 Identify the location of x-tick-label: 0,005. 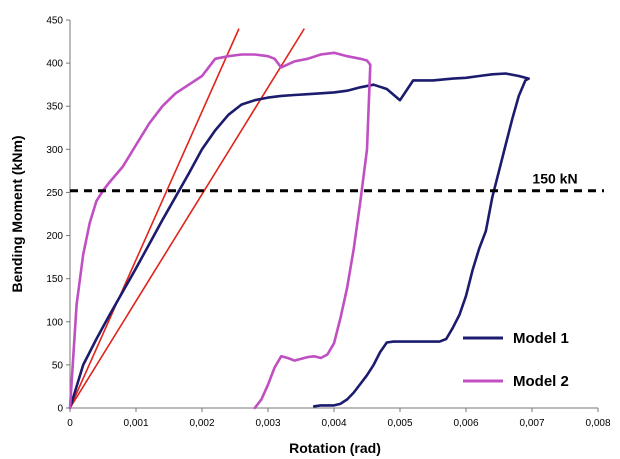
(399, 423).